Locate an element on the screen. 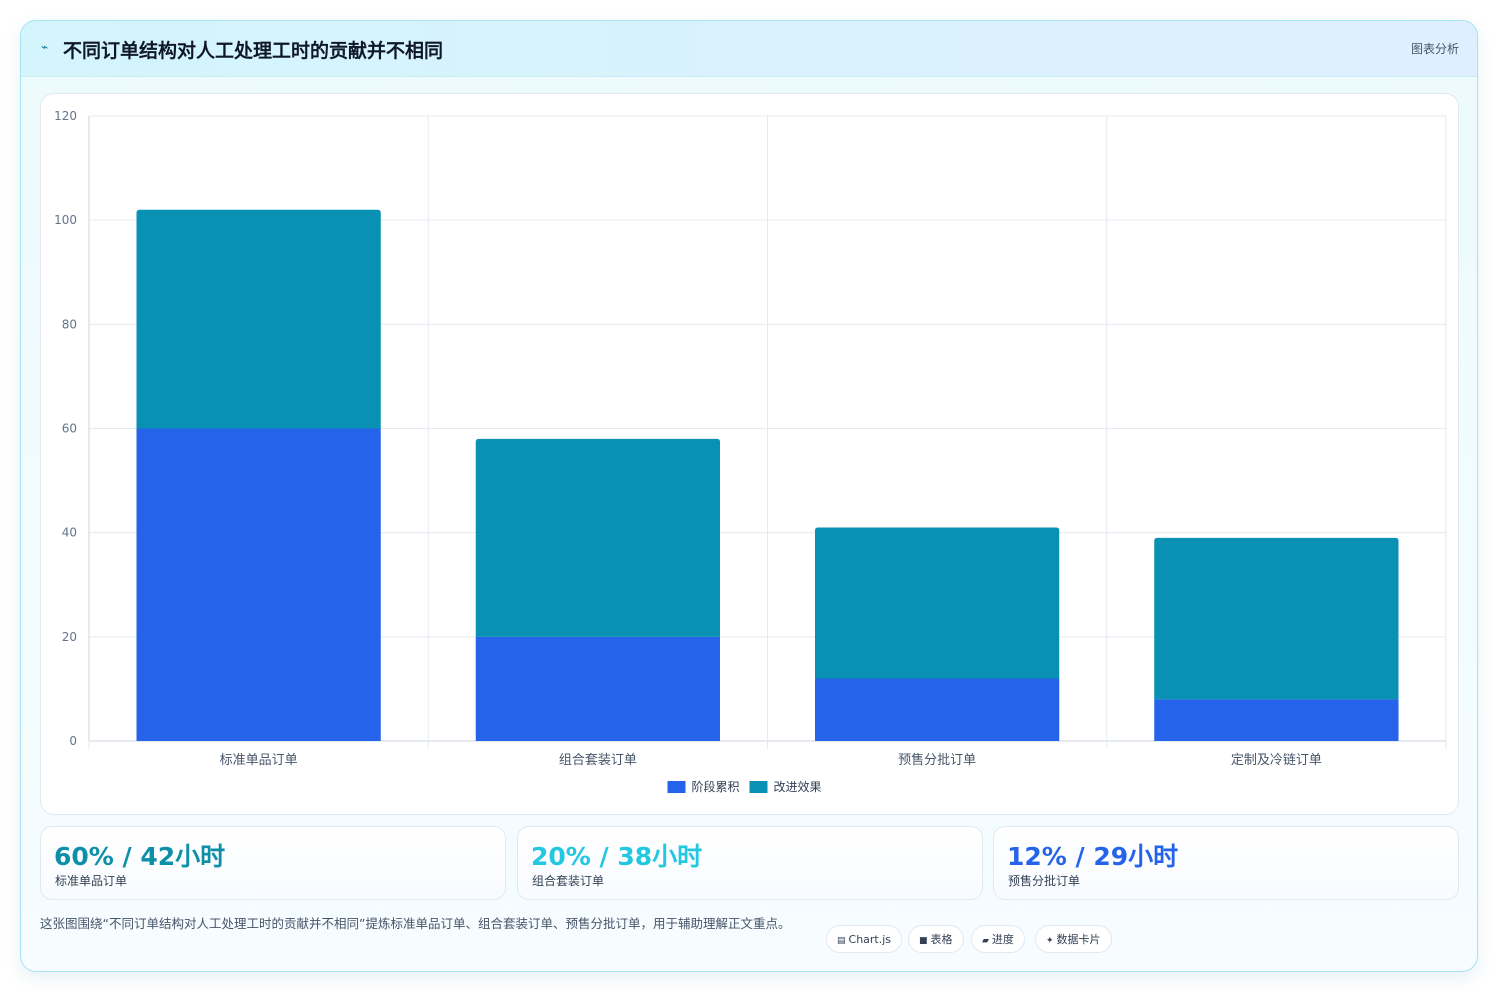  chip-label: Chart.js is located at coordinates (870, 939).